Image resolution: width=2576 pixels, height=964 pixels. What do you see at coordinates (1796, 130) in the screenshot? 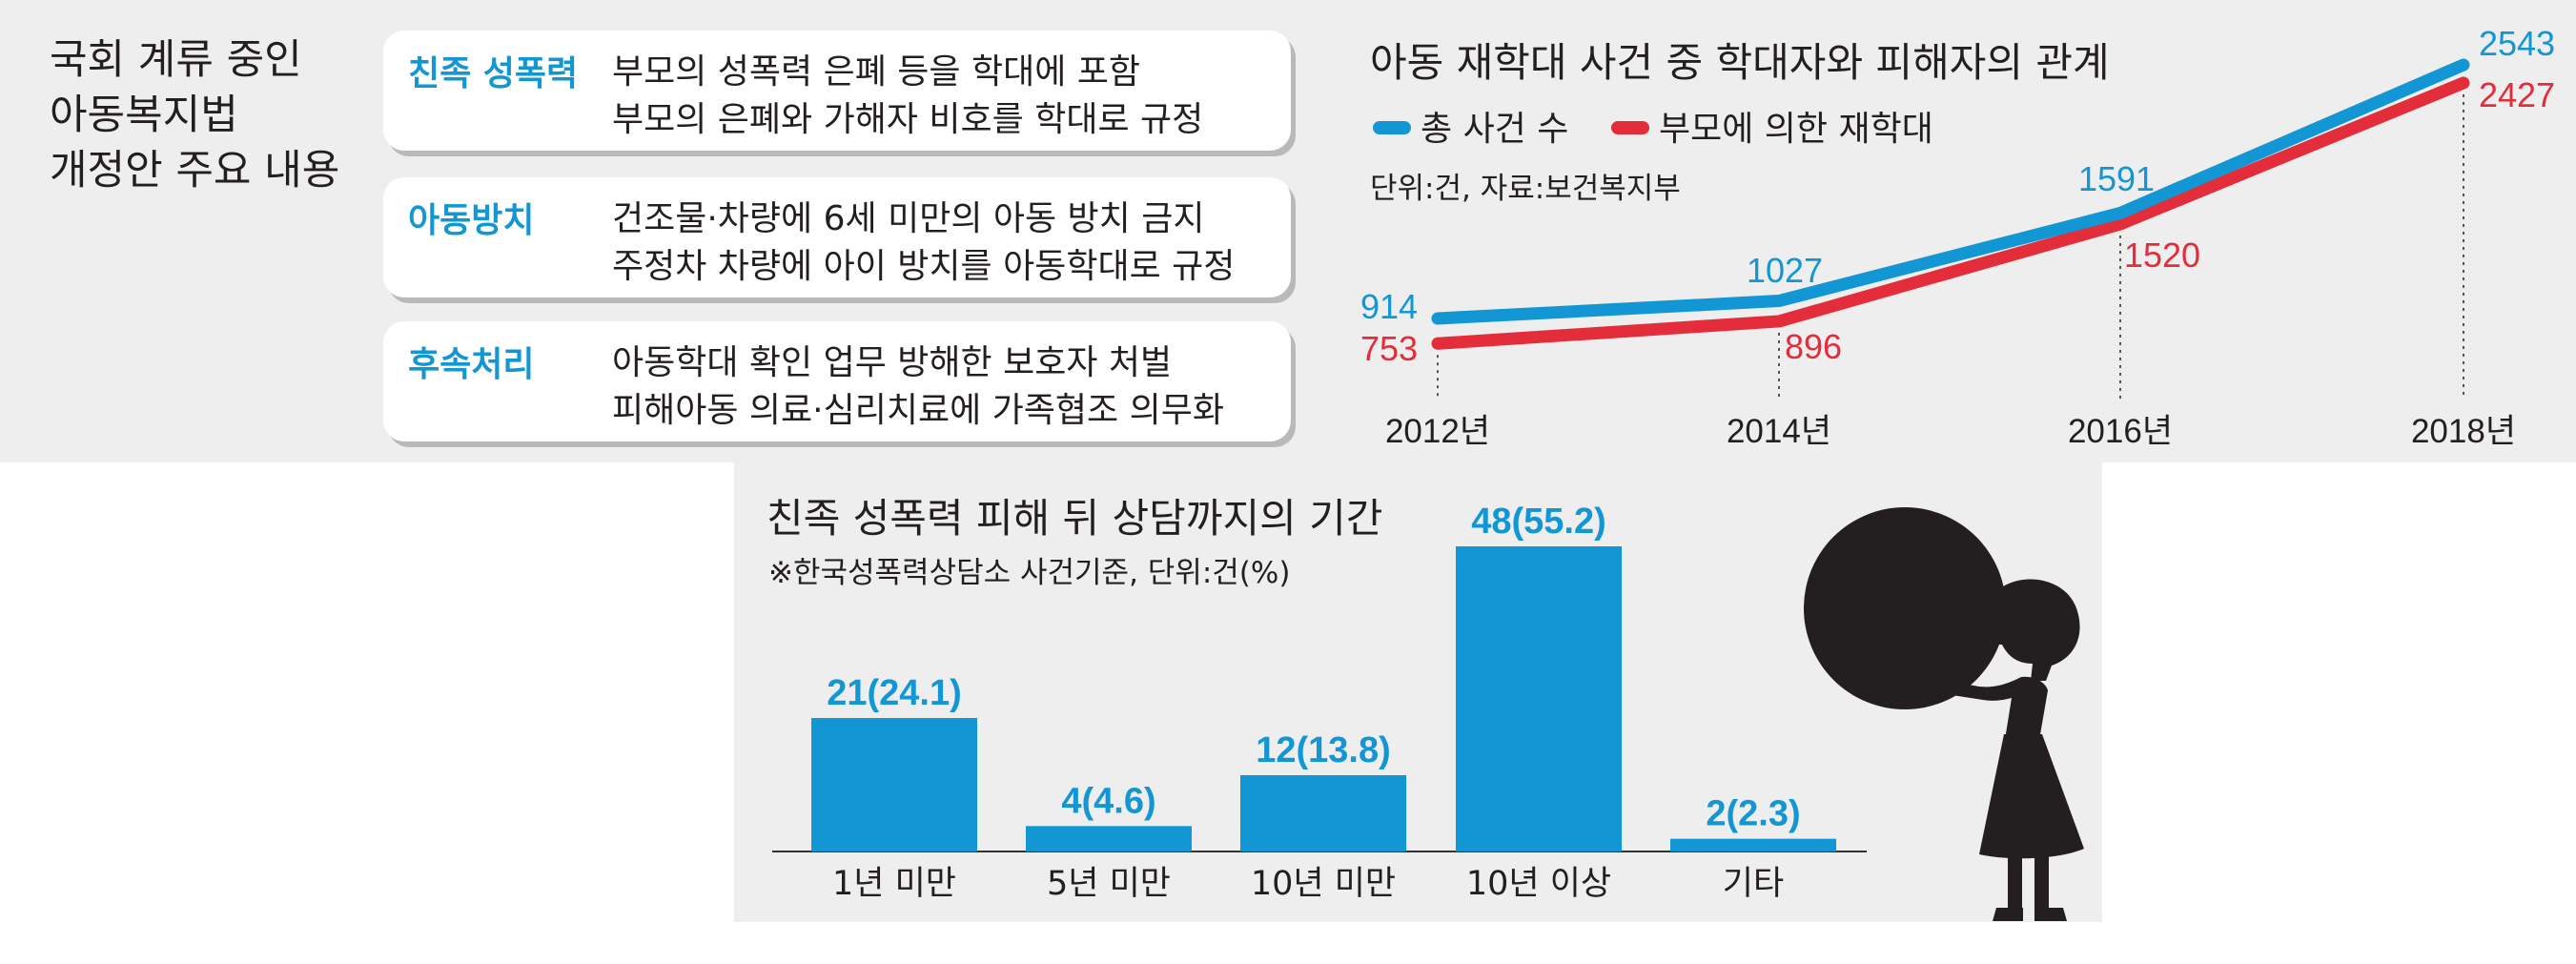
I see `legend-label: 부모에 의한 재학대` at bounding box center [1796, 130].